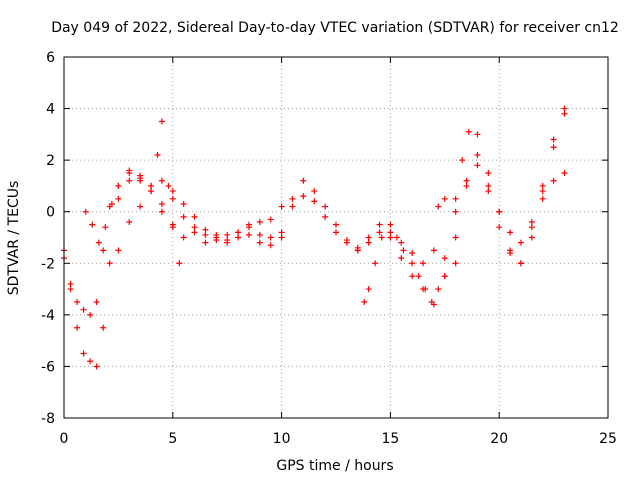  I want to click on y-tick-label: 4, so click(50, 110).